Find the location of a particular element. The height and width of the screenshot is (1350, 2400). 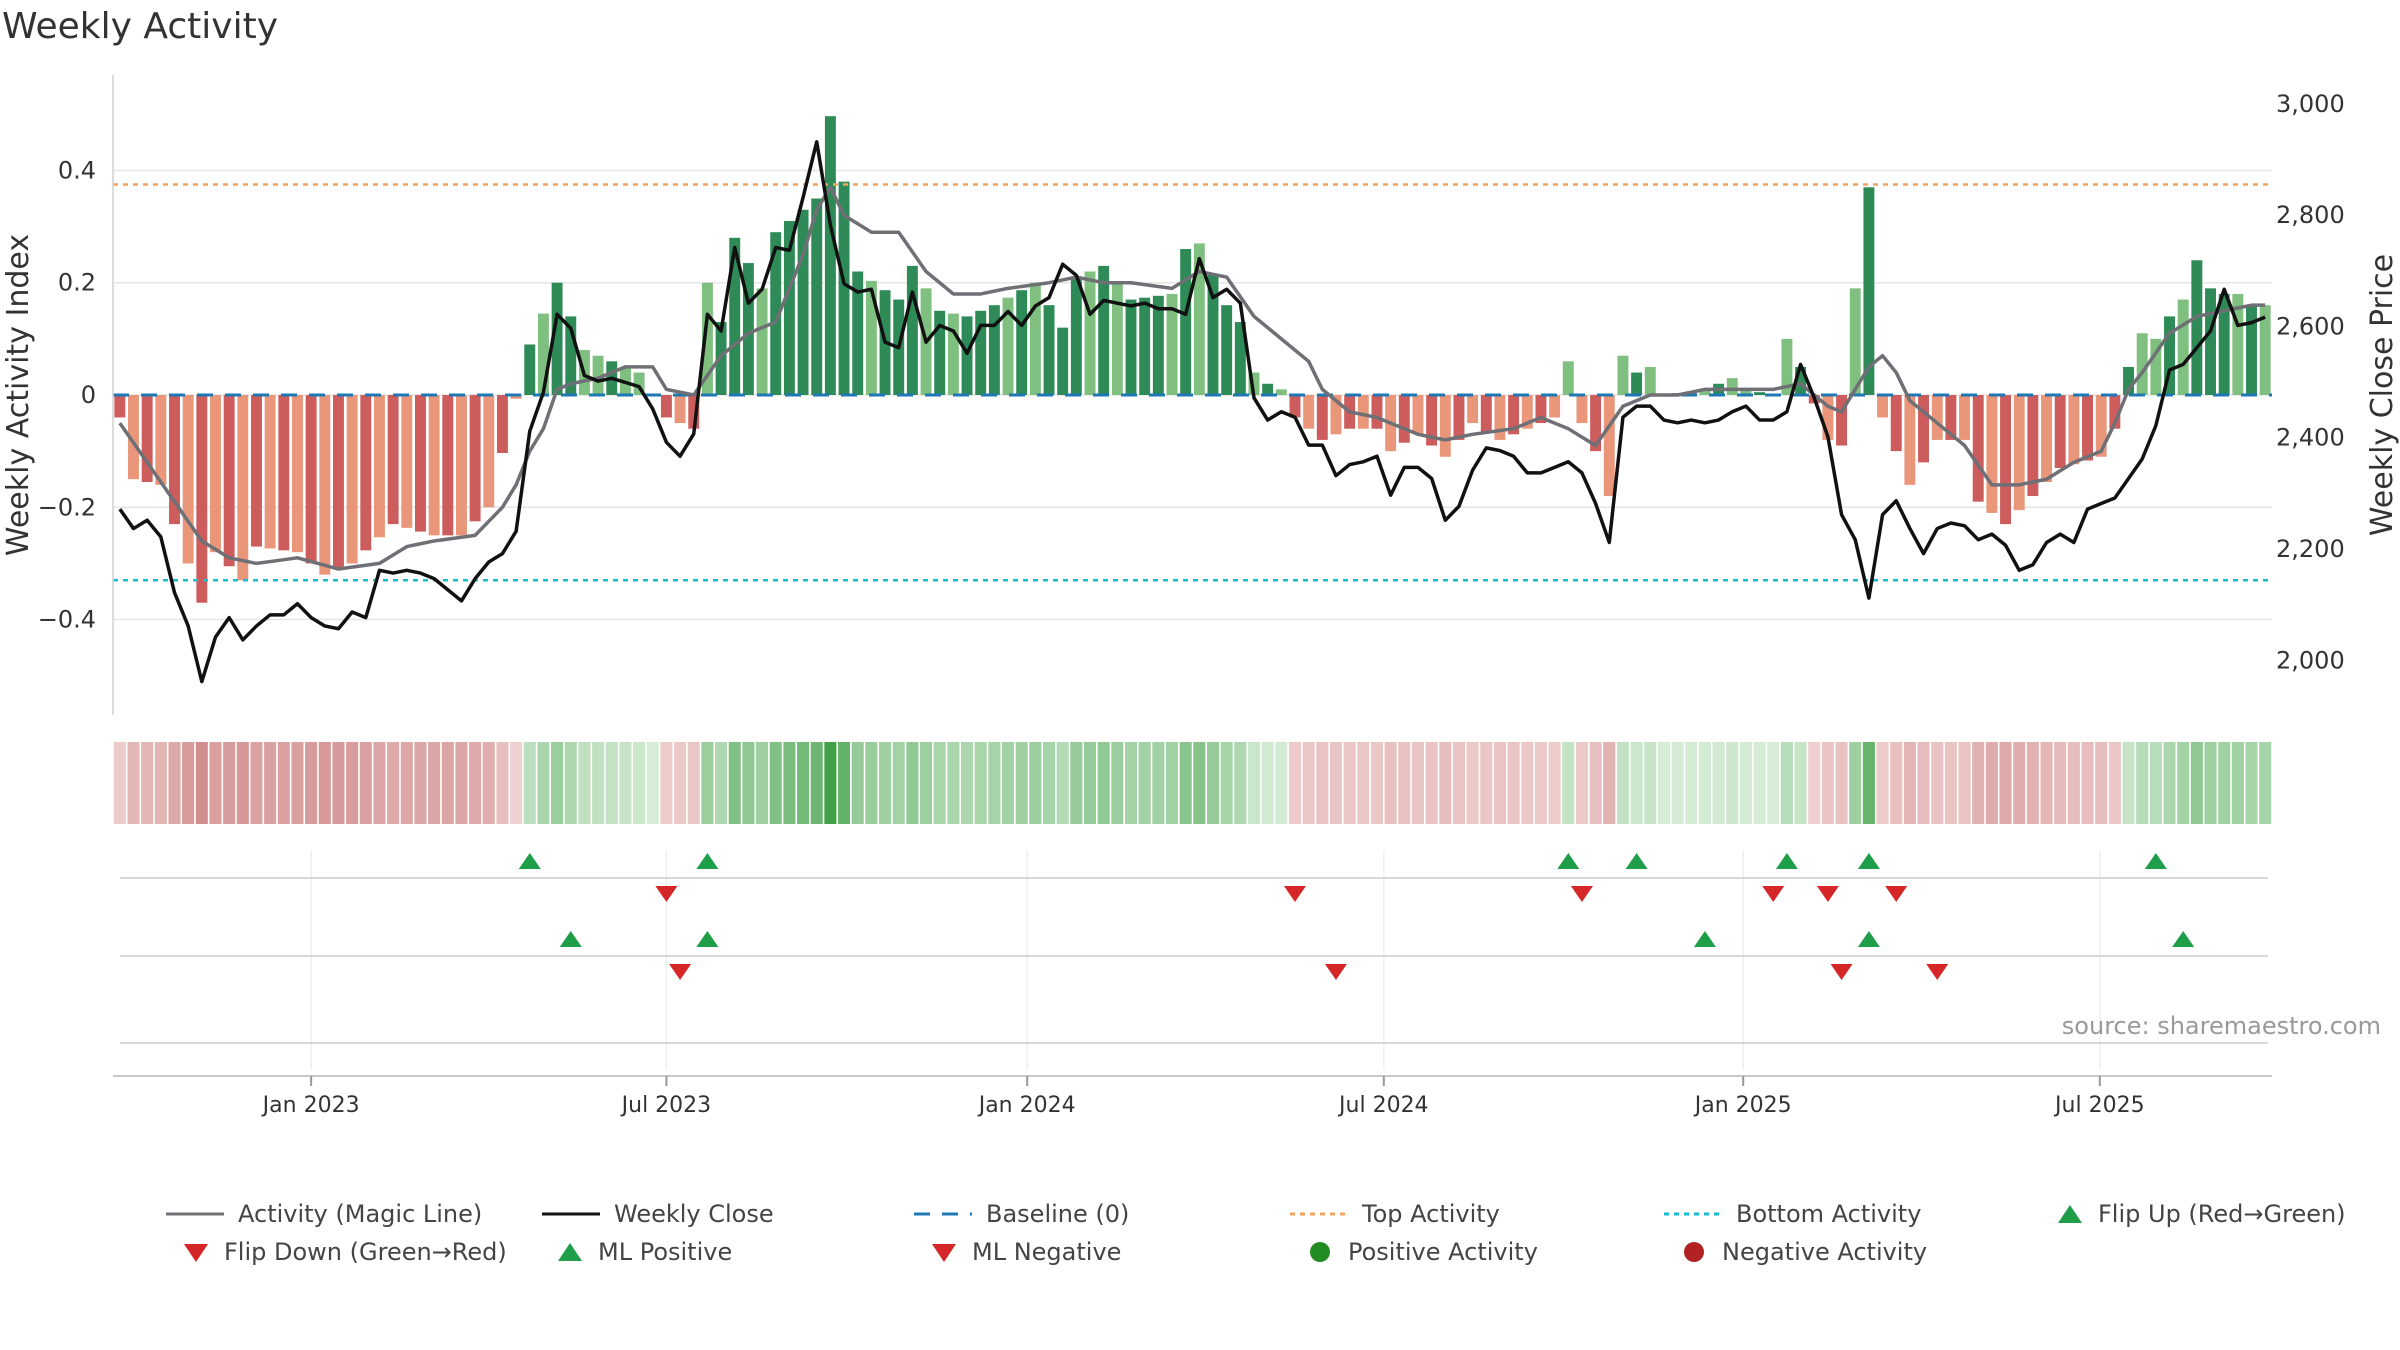

ml-positive-marker is located at coordinates (2183, 939).